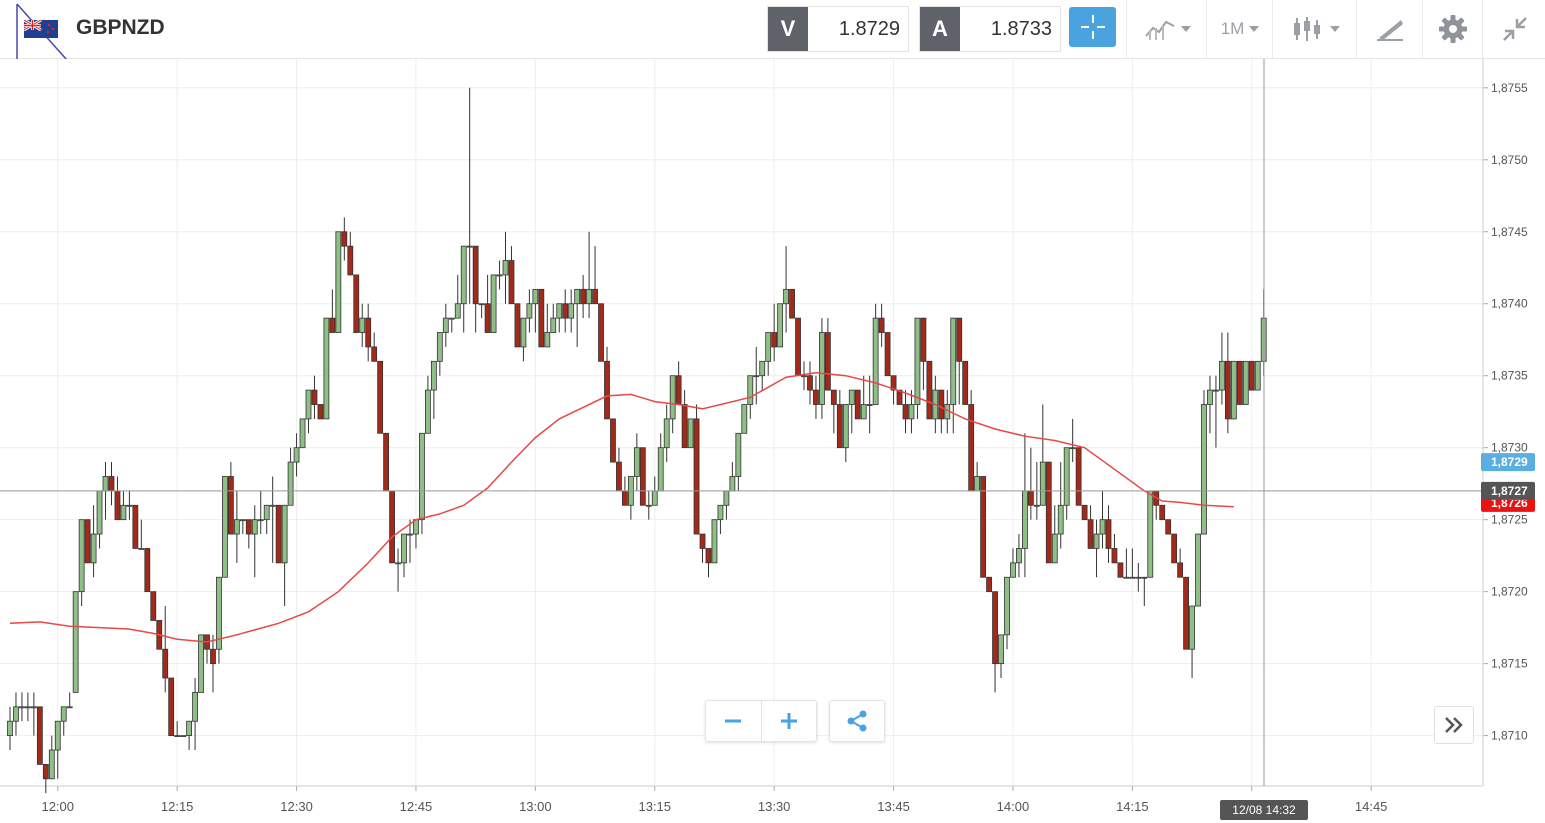 The height and width of the screenshot is (823, 1545). I want to click on plus-icon, so click(788, 721).